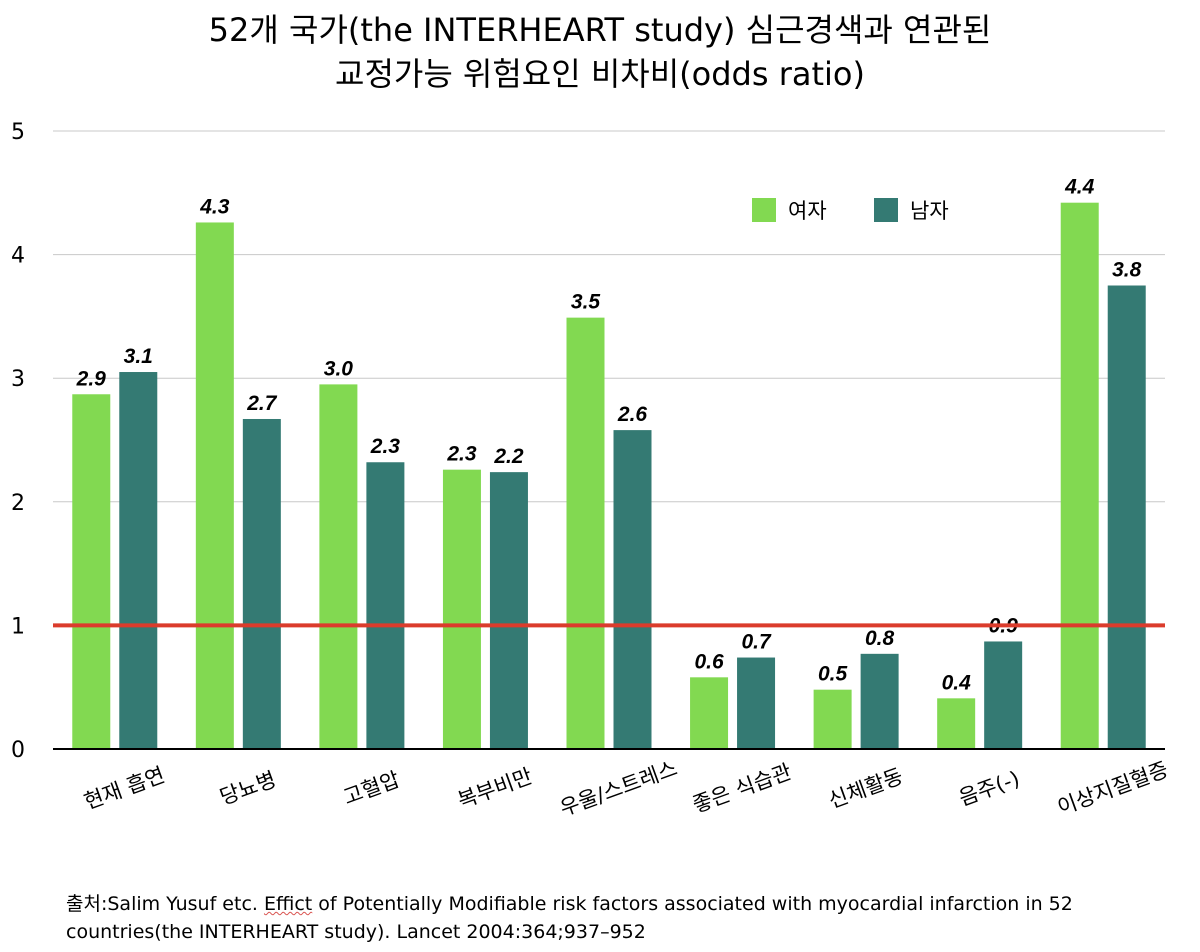  Describe the element at coordinates (18, 379) in the screenshot. I see `y-tick-label: 3` at that location.